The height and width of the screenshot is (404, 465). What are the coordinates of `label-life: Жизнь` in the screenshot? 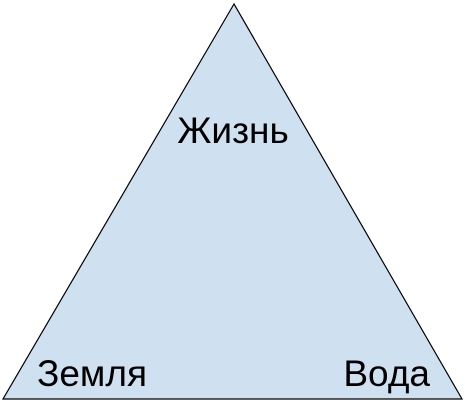 It's located at (233, 130).